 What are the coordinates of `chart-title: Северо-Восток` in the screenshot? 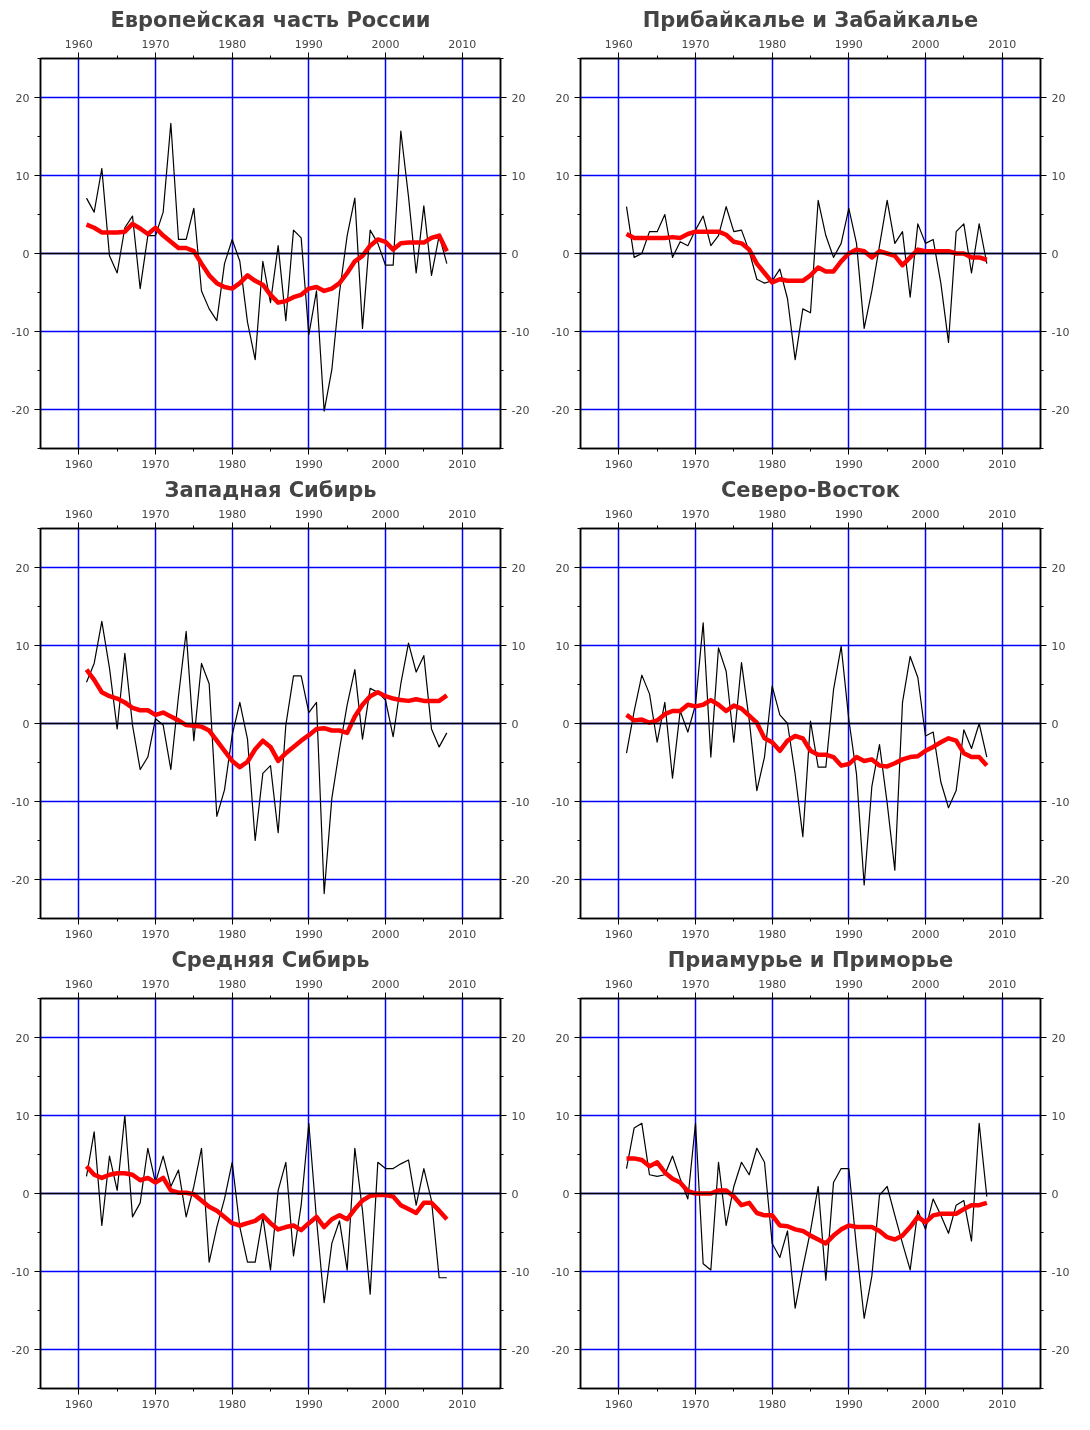 It's located at (810, 489).